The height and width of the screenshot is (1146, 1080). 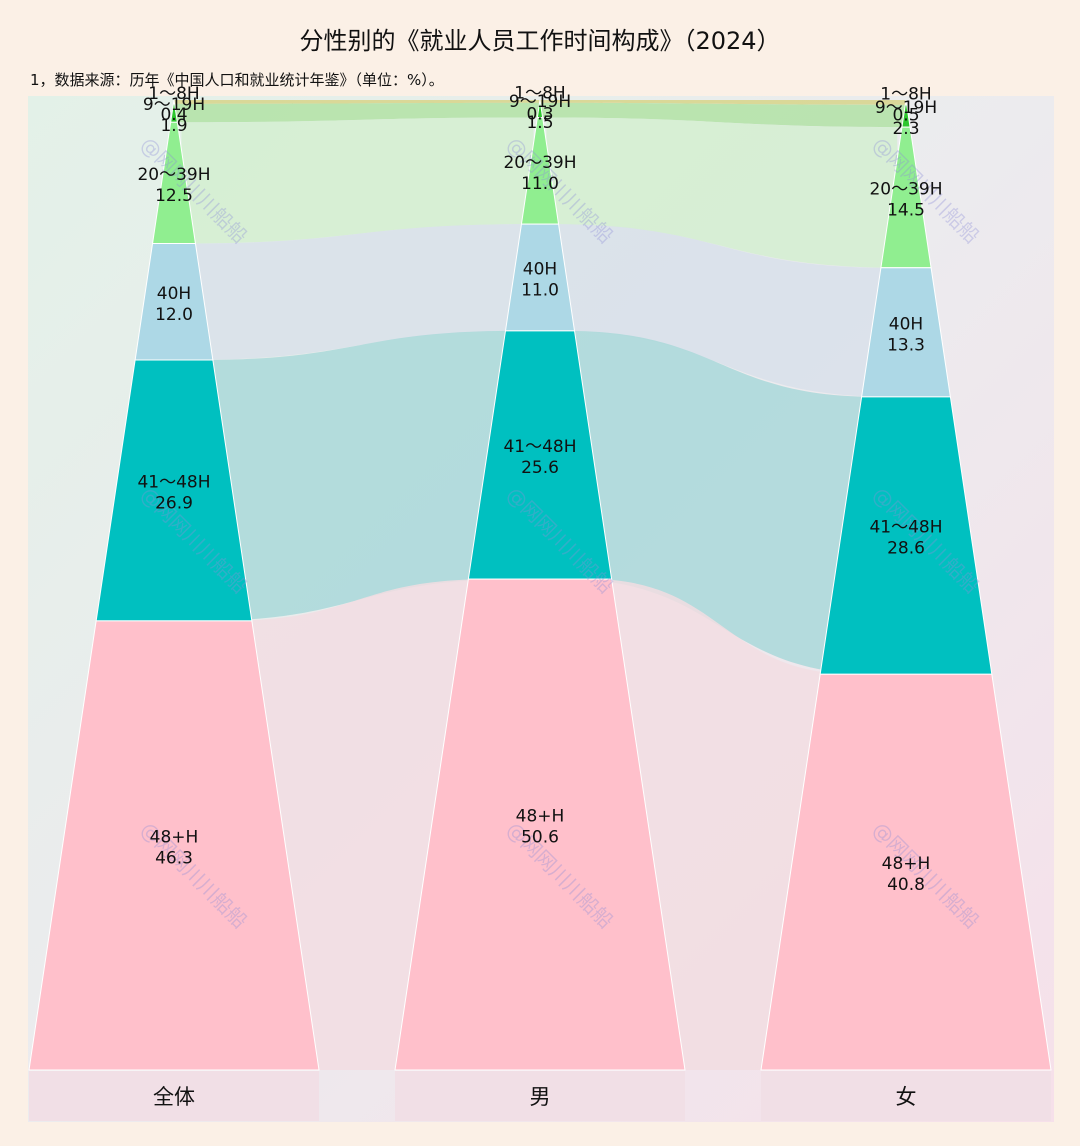 What do you see at coordinates (174, 196) in the screenshot?
I see `segment-value-0-2: 12.5` at bounding box center [174, 196].